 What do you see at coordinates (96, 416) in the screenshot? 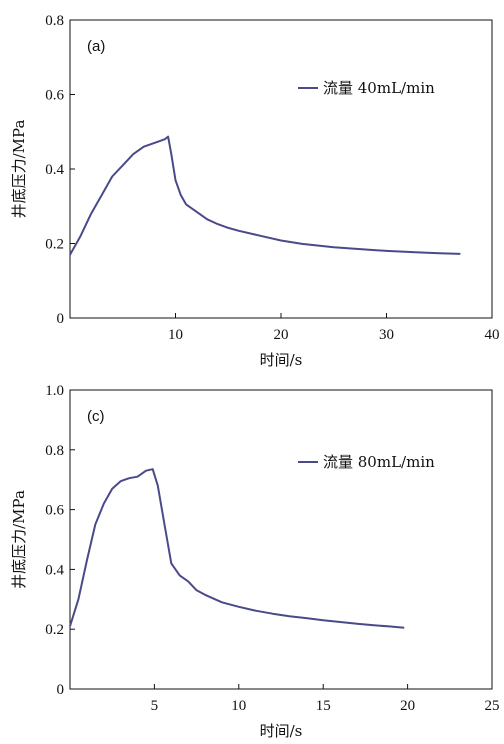
I see `panel-label: (c)` at bounding box center [96, 416].